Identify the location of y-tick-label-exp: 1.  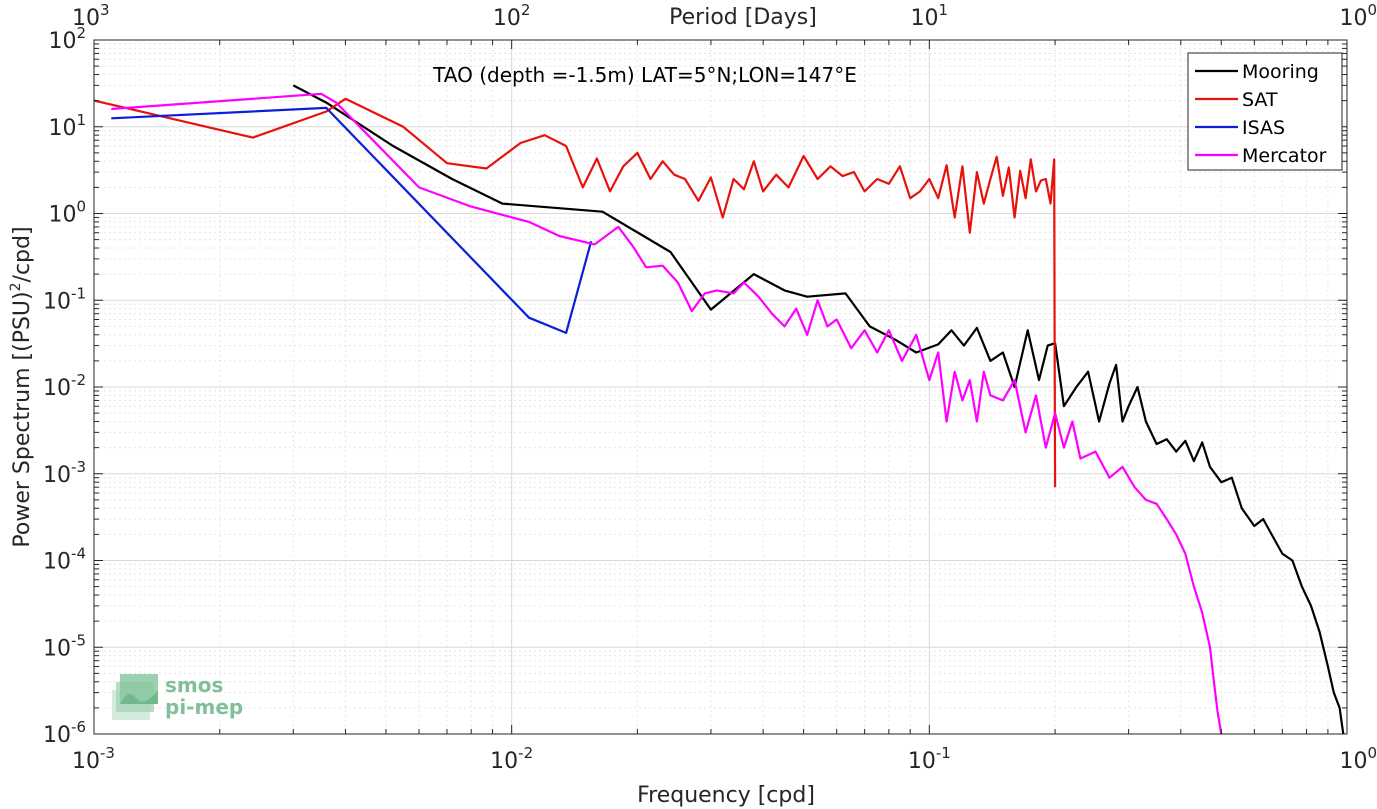
(81, 120).